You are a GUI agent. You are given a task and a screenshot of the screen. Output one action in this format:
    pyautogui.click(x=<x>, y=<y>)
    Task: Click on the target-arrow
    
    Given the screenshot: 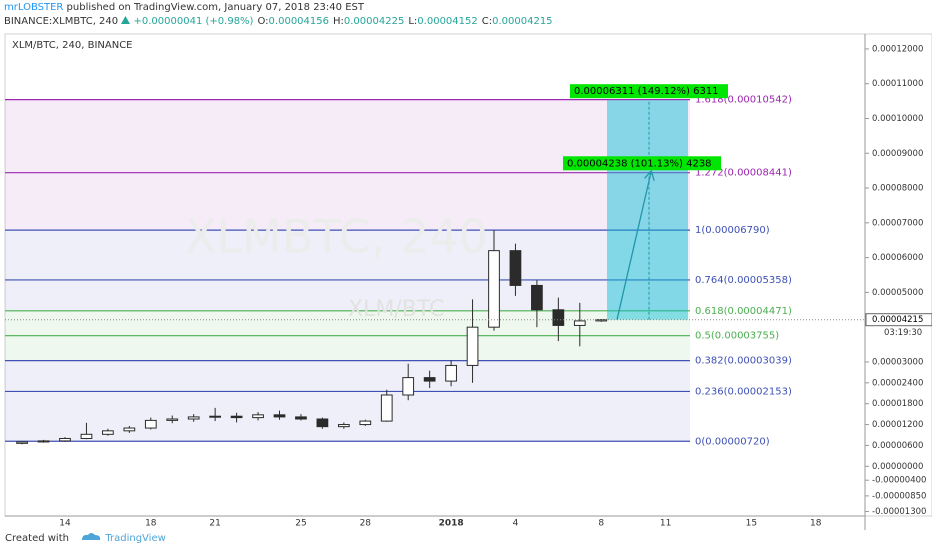 What is the action you would take?
    pyautogui.click(x=633, y=246)
    